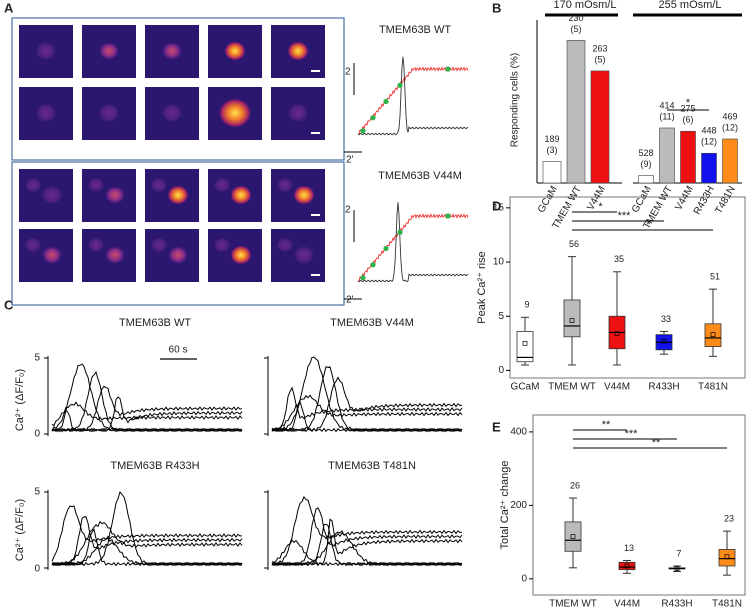  I want to click on significance-label: ***, so click(632, 434).